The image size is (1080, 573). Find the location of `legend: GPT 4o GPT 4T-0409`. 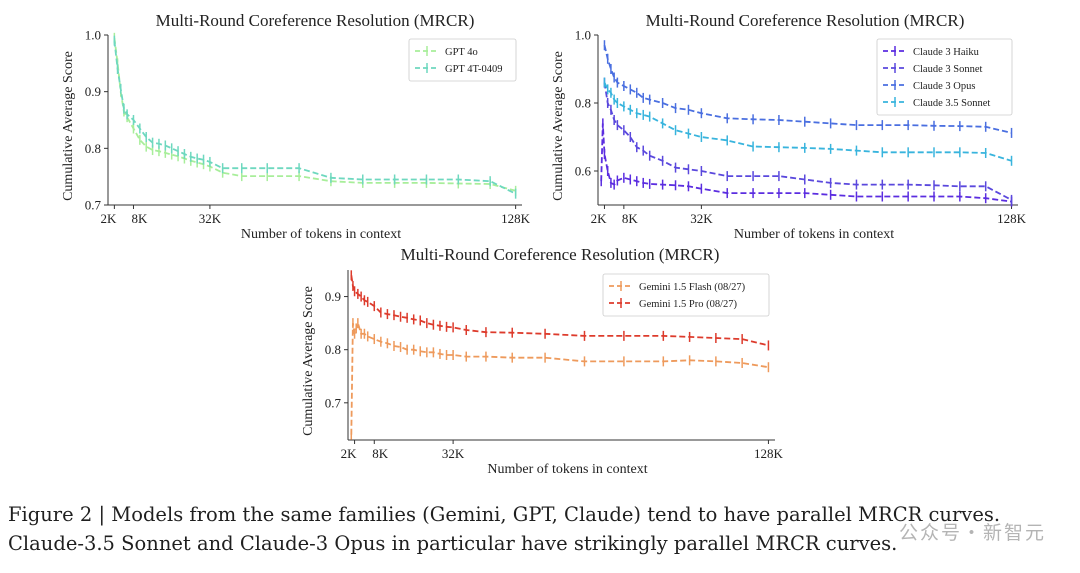

legend: GPT 4o GPT 4T-0409 is located at coordinates (462, 60).